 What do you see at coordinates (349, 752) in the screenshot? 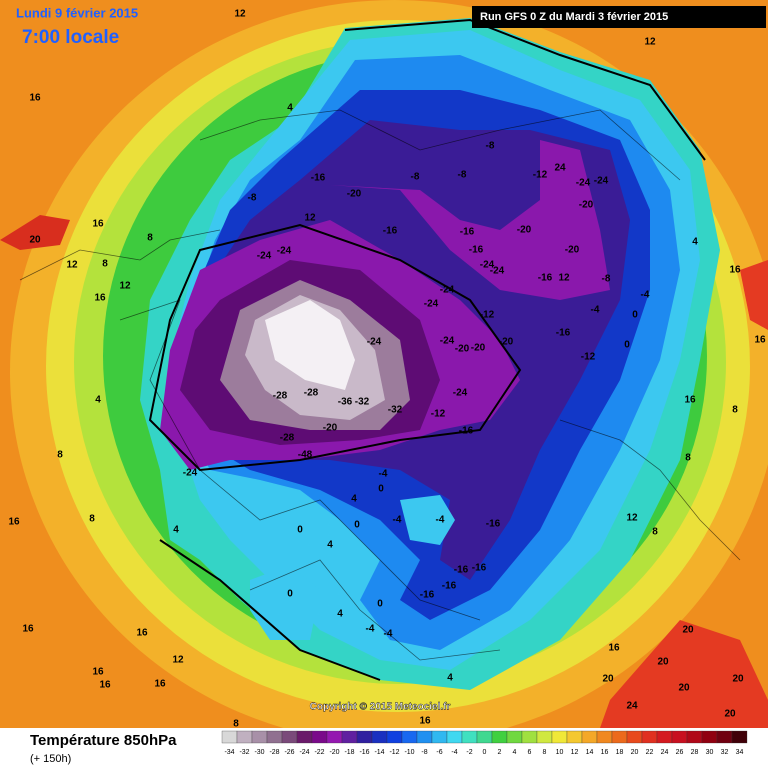
I see `colorbar-tick-label: -18` at bounding box center [349, 752].